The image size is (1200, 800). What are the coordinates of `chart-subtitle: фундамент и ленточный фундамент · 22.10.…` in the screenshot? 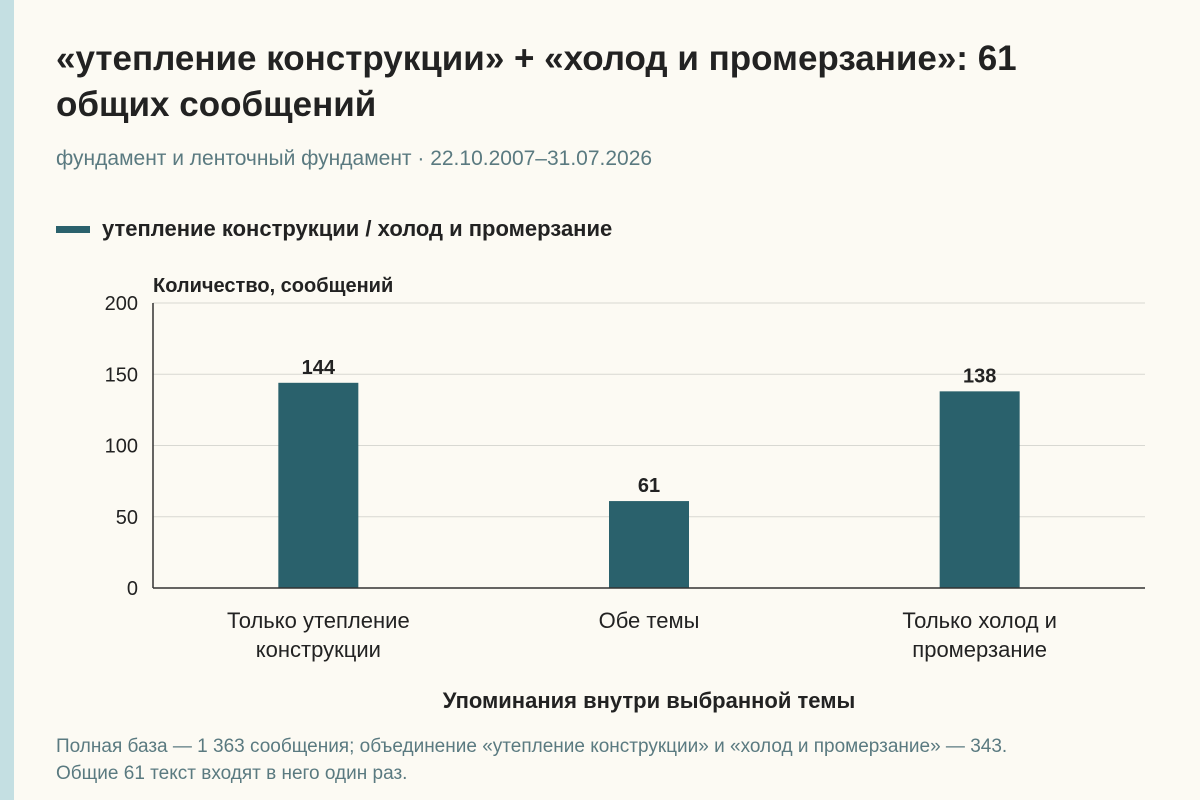 It's located at (354, 158).